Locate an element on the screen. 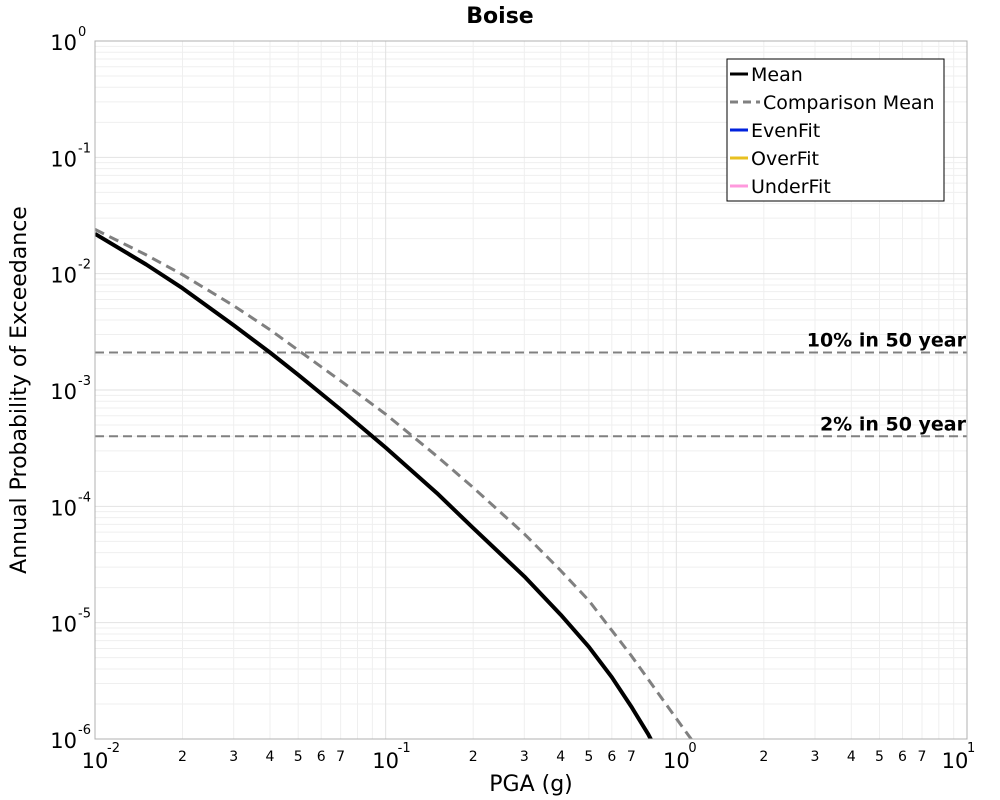 The height and width of the screenshot is (800, 1000). x-tick-exponent: -2 is located at coordinates (113, 748).